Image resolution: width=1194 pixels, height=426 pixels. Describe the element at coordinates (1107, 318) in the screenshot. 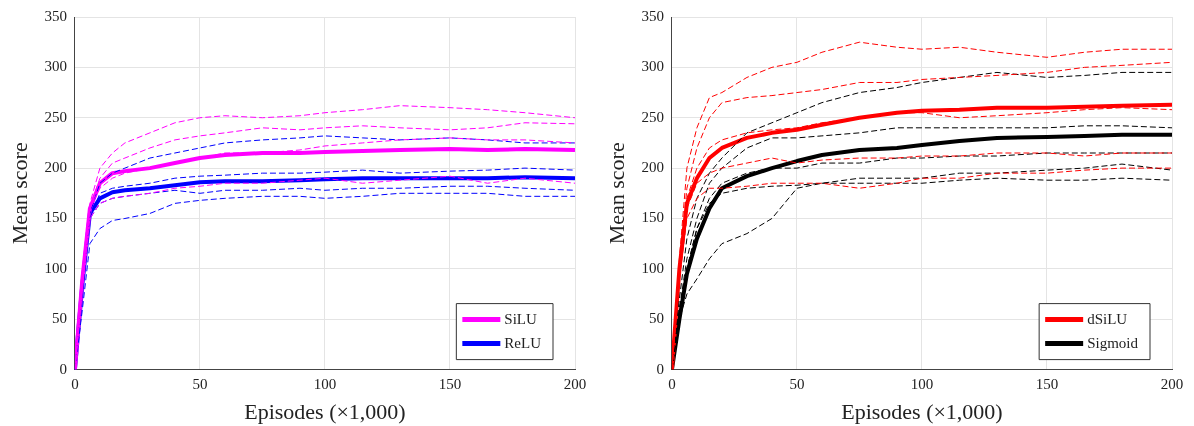

I see `legend-label: dSiLU` at that location.